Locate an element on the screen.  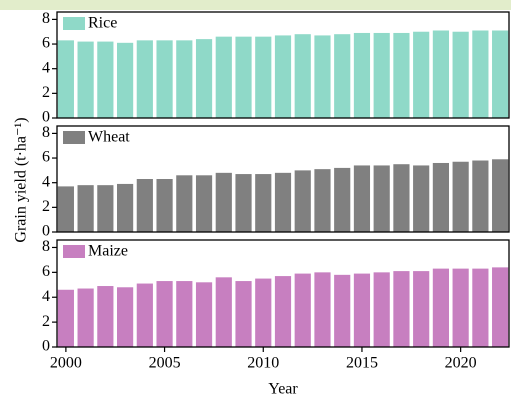
x-tick-label: 2015 is located at coordinates (362, 363).